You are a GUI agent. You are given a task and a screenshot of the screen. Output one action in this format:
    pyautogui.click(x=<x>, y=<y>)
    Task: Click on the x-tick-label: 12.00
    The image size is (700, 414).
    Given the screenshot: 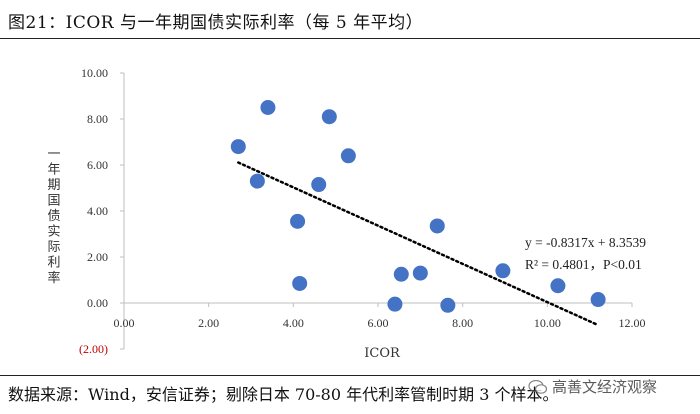 What is the action you would take?
    pyautogui.click(x=632, y=323)
    